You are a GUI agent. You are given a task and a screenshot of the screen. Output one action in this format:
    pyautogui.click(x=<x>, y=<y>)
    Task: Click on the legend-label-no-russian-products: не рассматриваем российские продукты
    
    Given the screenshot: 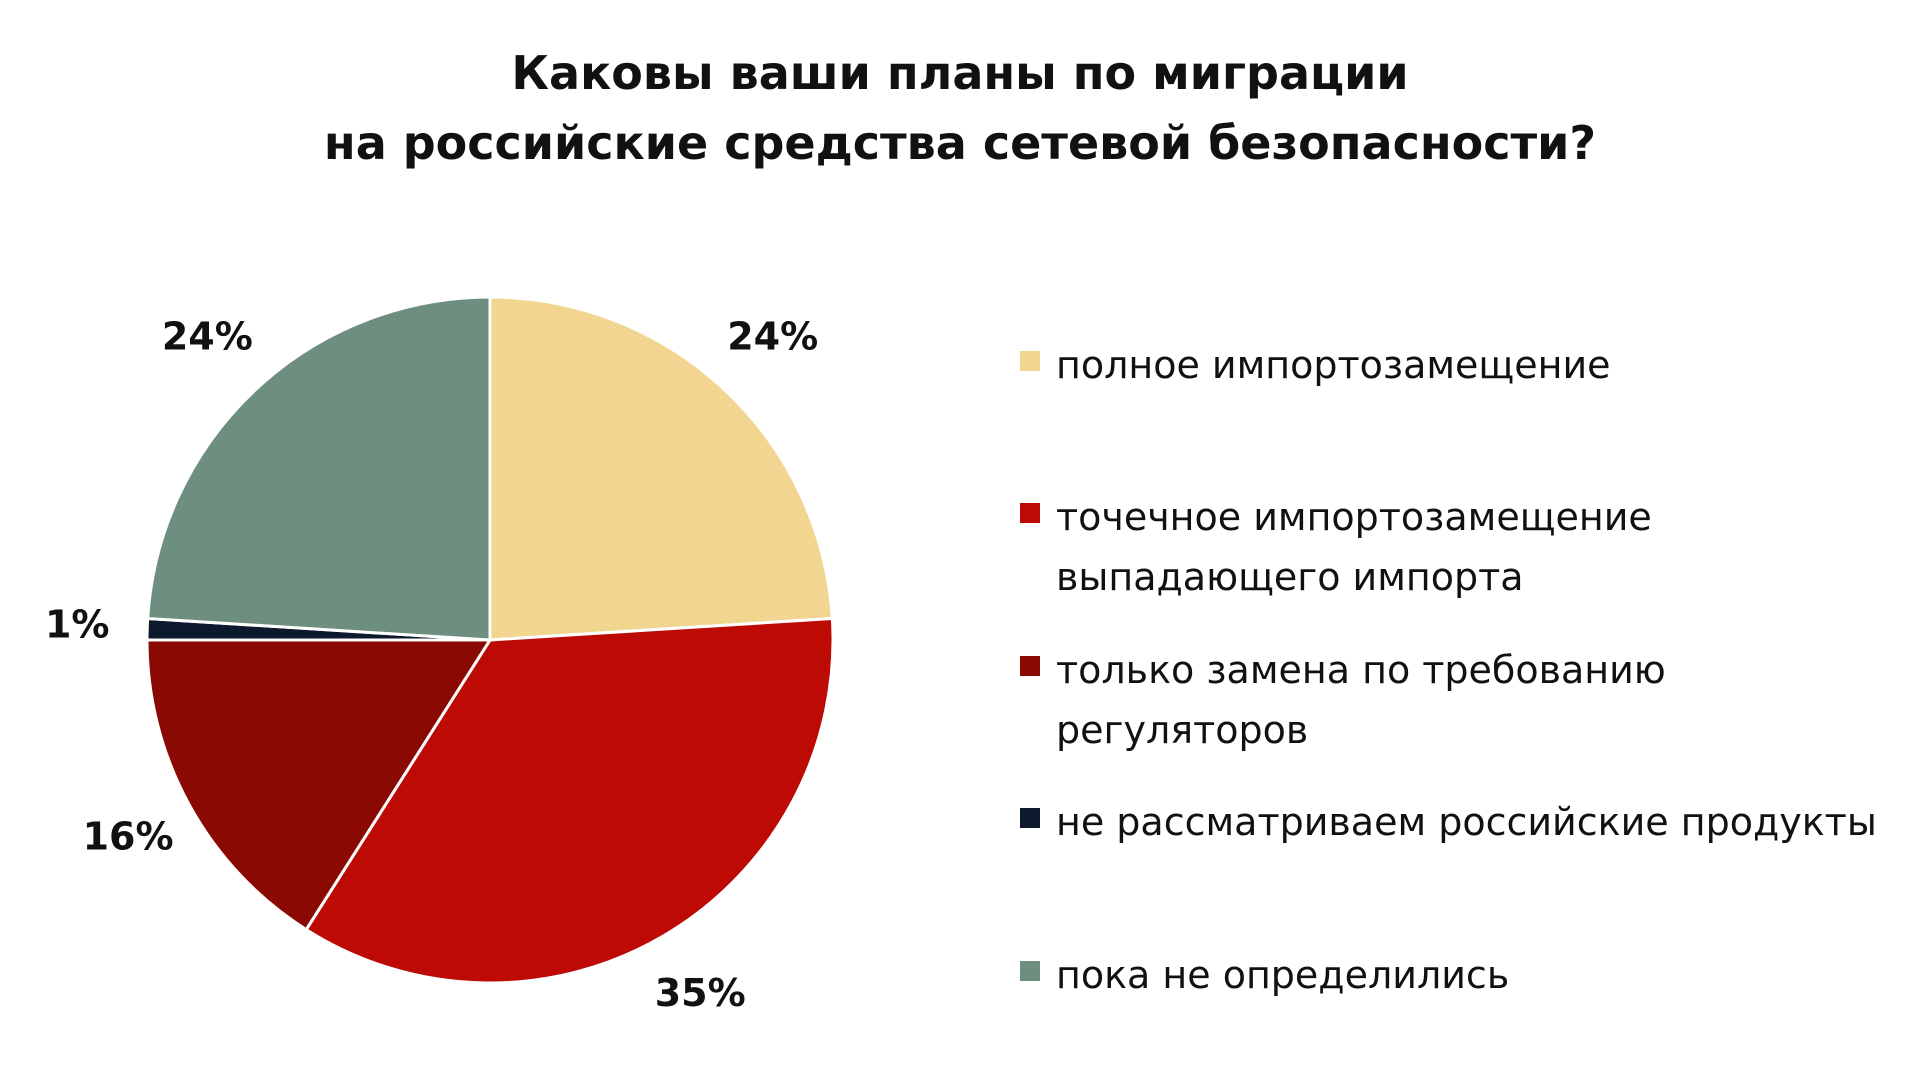 What is the action you would take?
    pyautogui.click(x=1466, y=822)
    